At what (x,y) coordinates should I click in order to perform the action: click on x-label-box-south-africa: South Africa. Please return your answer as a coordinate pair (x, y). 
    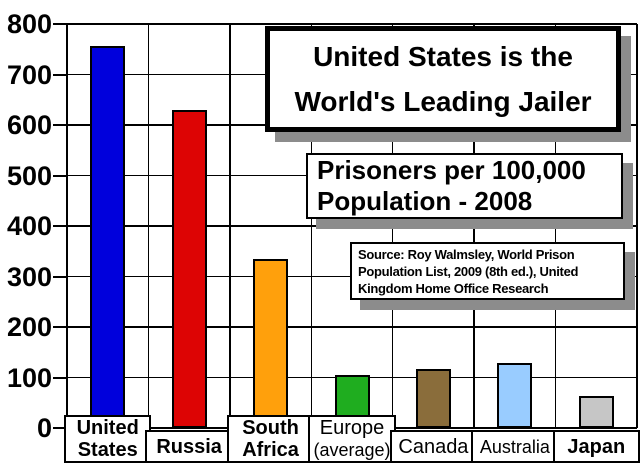
    Looking at the image, I should click on (270, 439).